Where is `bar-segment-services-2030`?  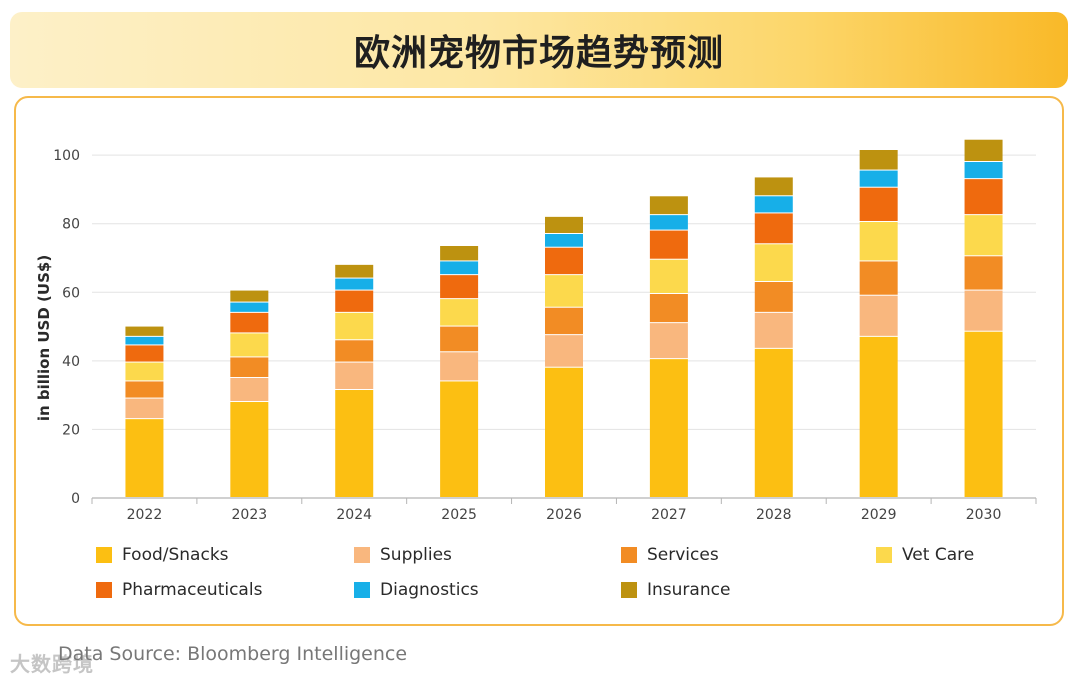
bar-segment-services-2030 is located at coordinates (983, 273).